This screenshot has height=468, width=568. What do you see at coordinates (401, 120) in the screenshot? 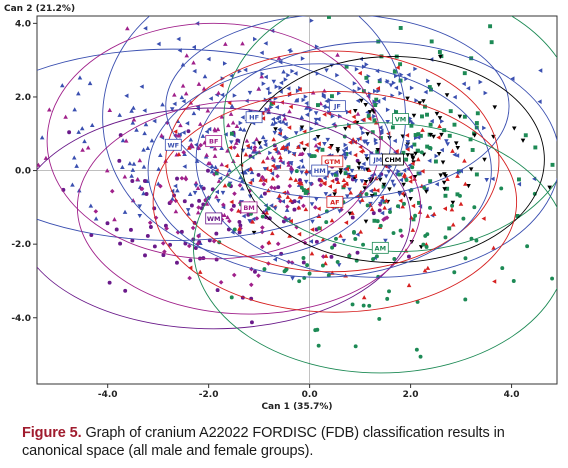
I see `group-label-vm: VM` at bounding box center [401, 120].